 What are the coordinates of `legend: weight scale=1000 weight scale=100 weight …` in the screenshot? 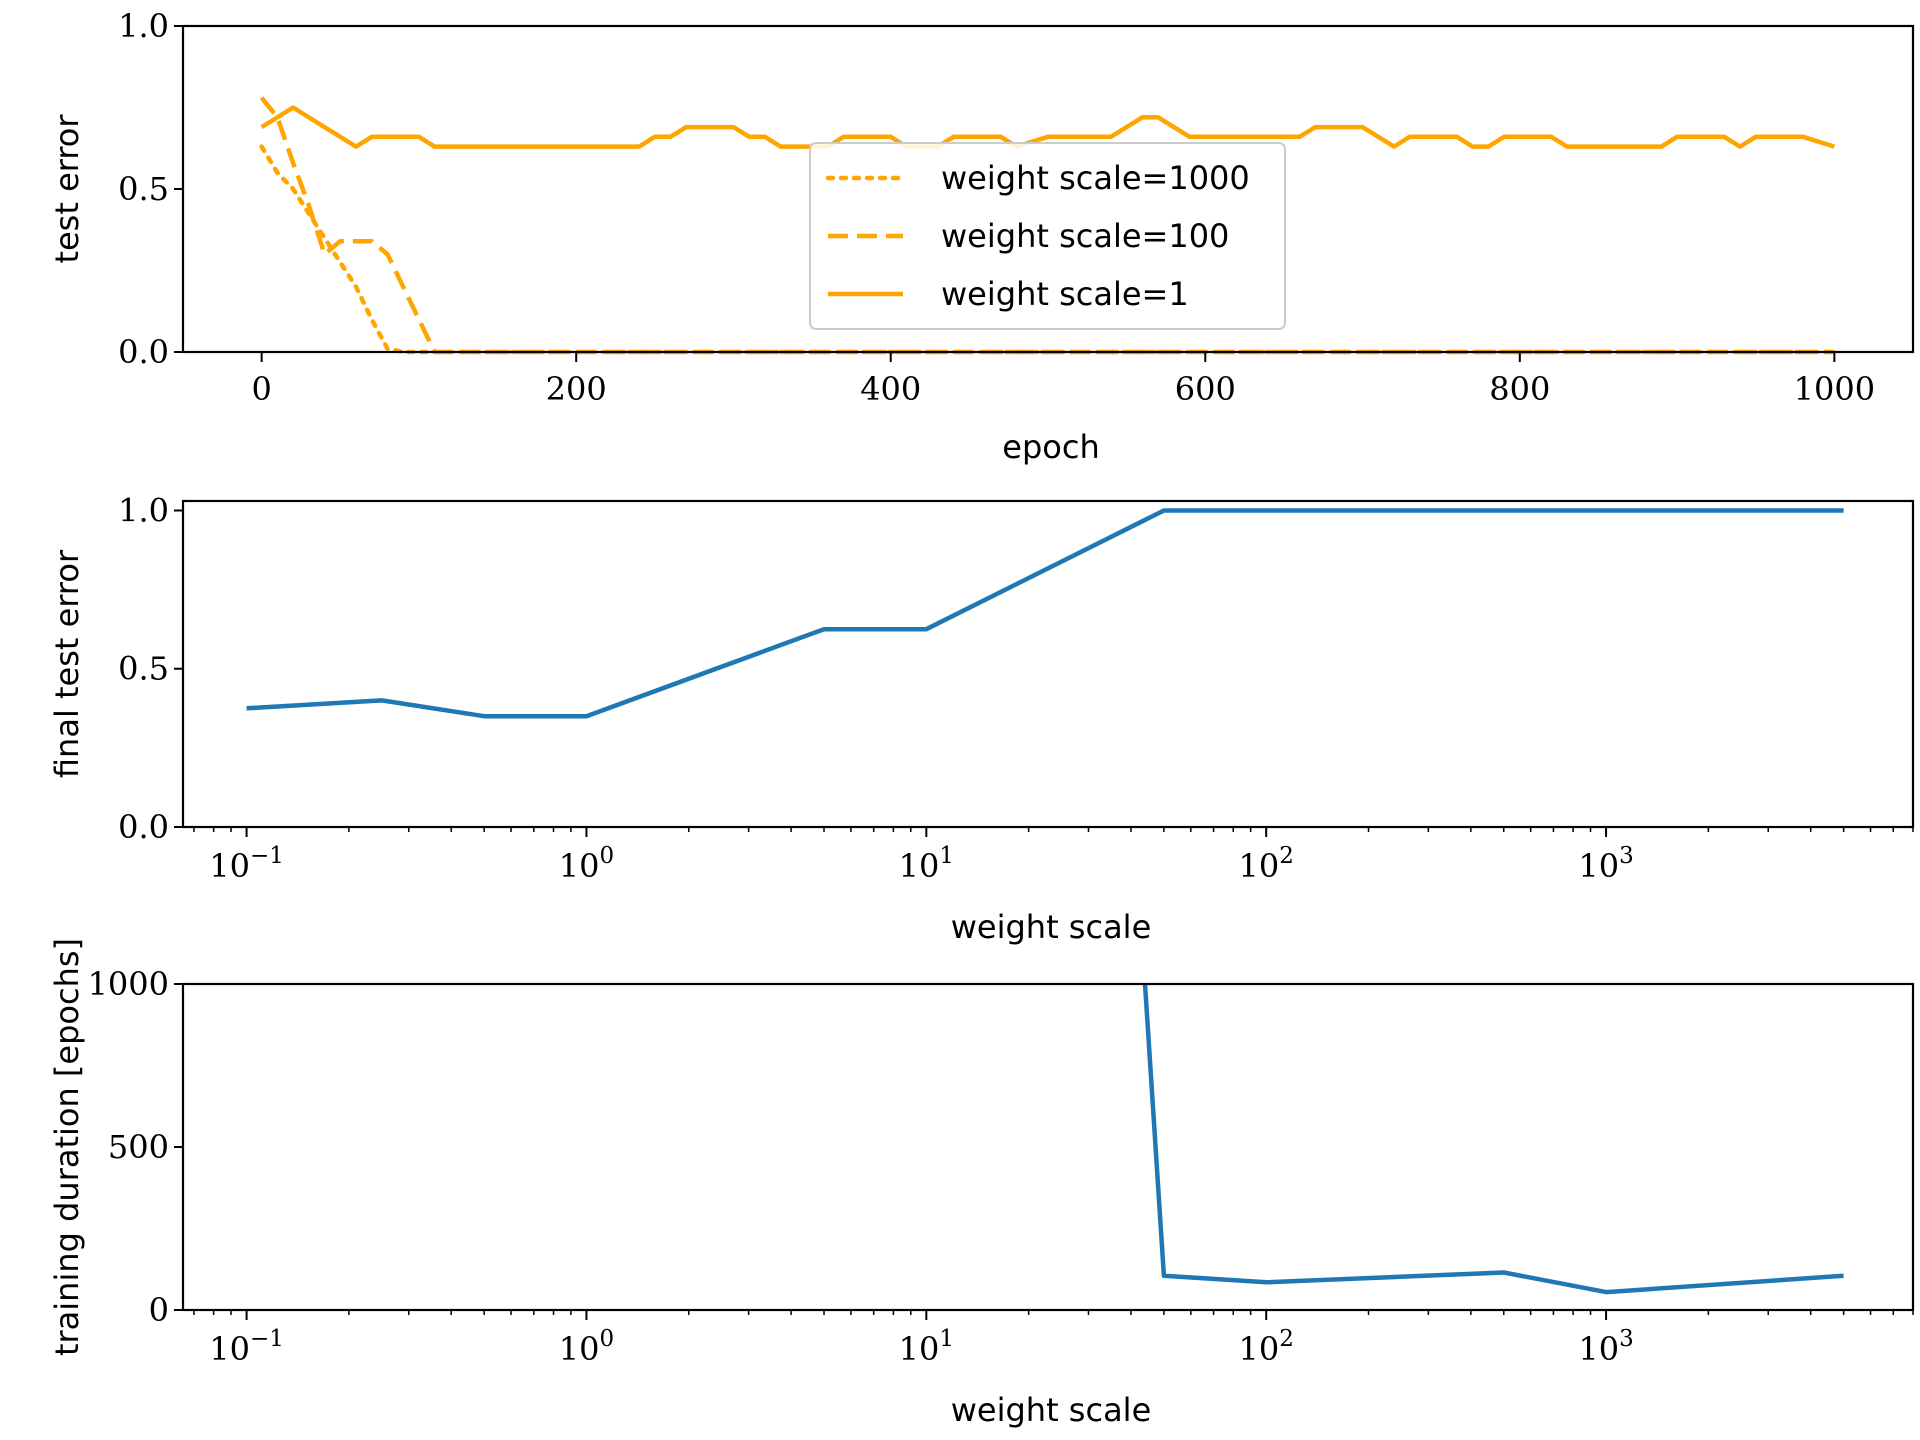 It's located at (1047, 236).